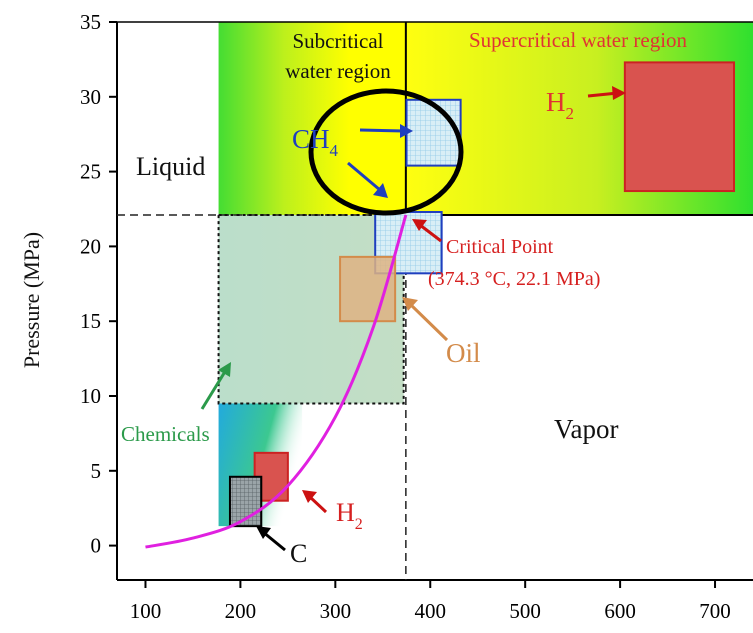  What do you see at coordinates (338, 71) in the screenshot?
I see `subcritical-label-line2: water region` at bounding box center [338, 71].